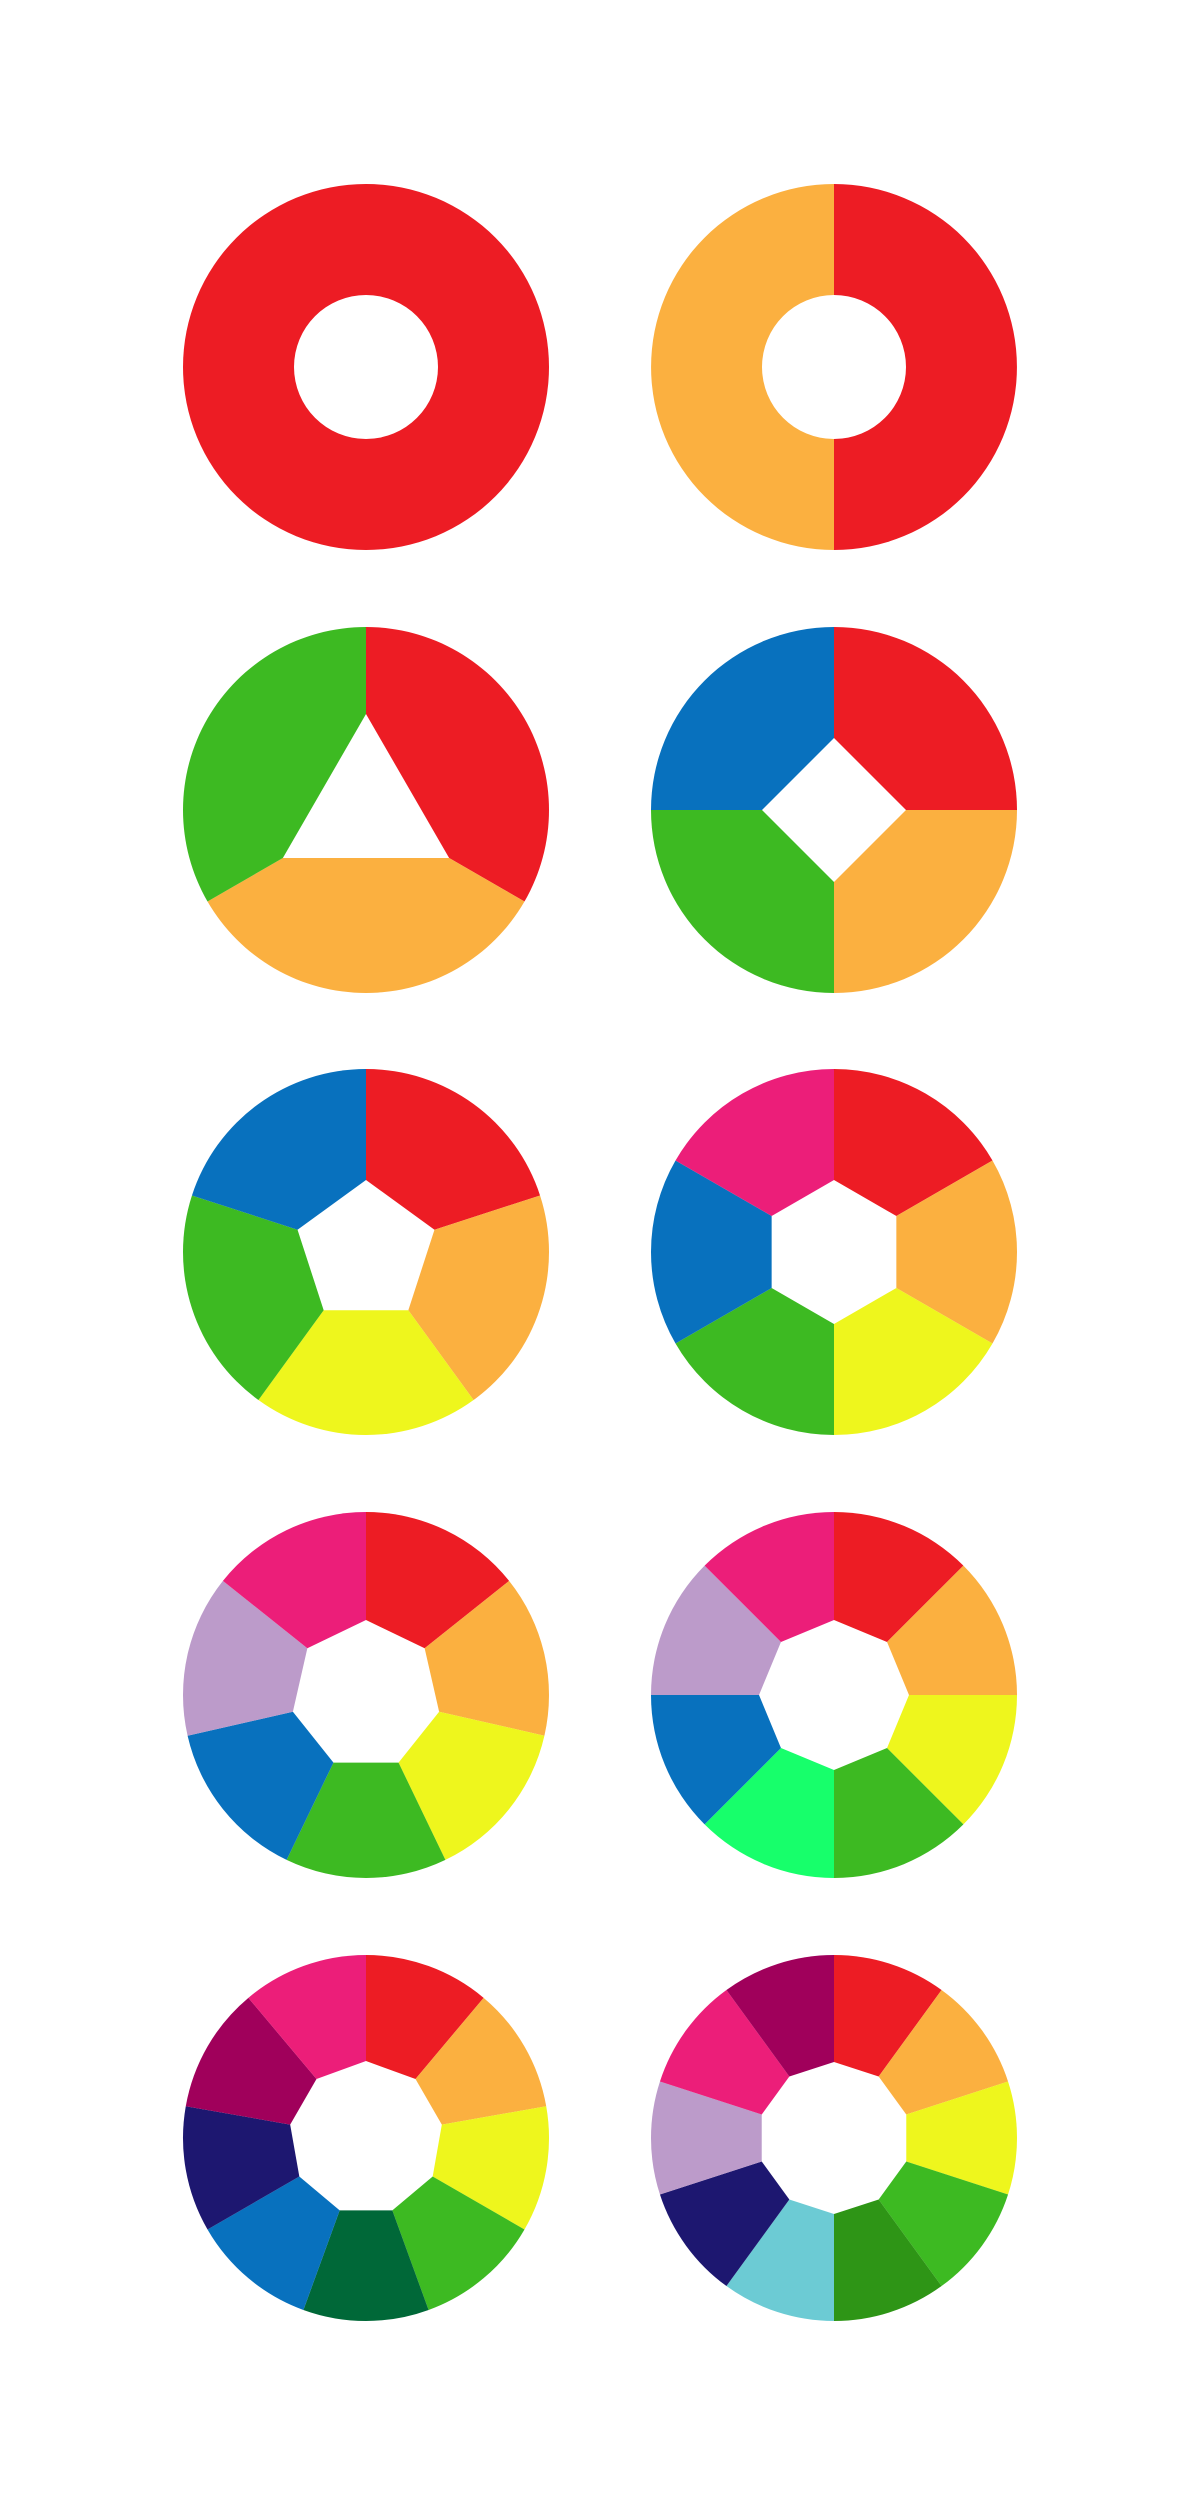 The image size is (1200, 2510). I want to click on color-wheel-1-segments, so click(366, 367).